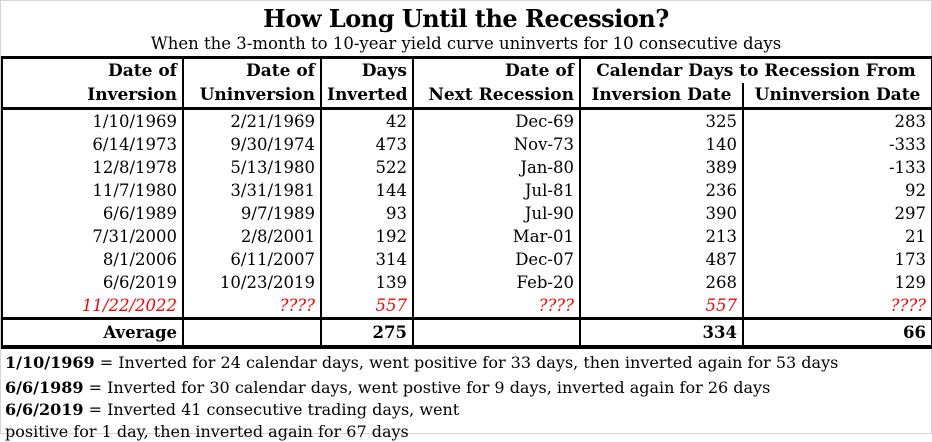 The width and height of the screenshot is (932, 442). Describe the element at coordinates (134, 236) in the screenshot. I see `cell-inversion-date: 7/31/2000` at that location.